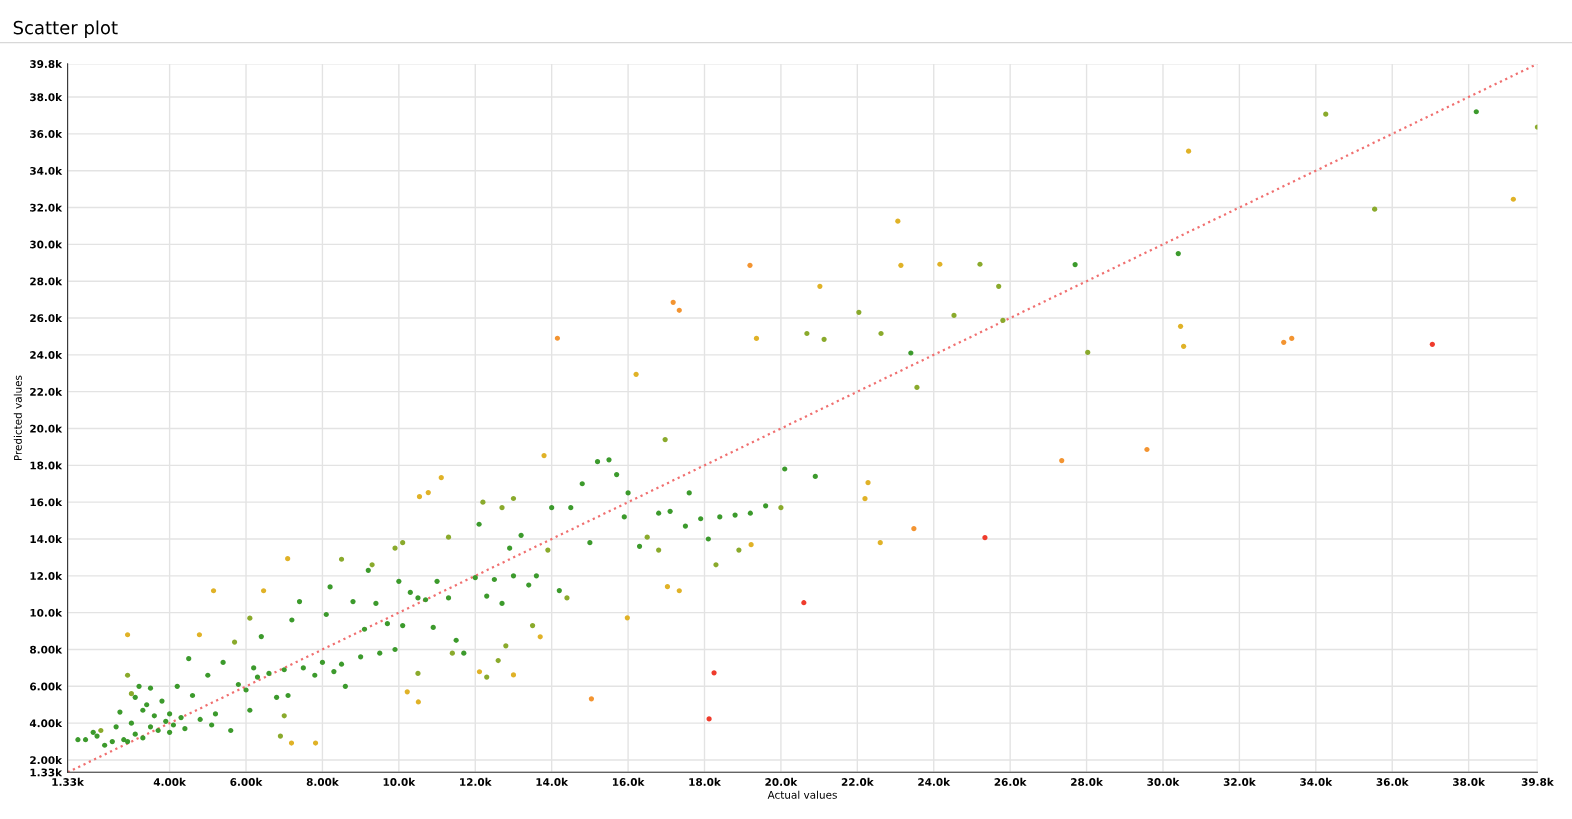  What do you see at coordinates (399, 781) in the screenshot?
I see `x-tick-label: 10.0k` at bounding box center [399, 781].